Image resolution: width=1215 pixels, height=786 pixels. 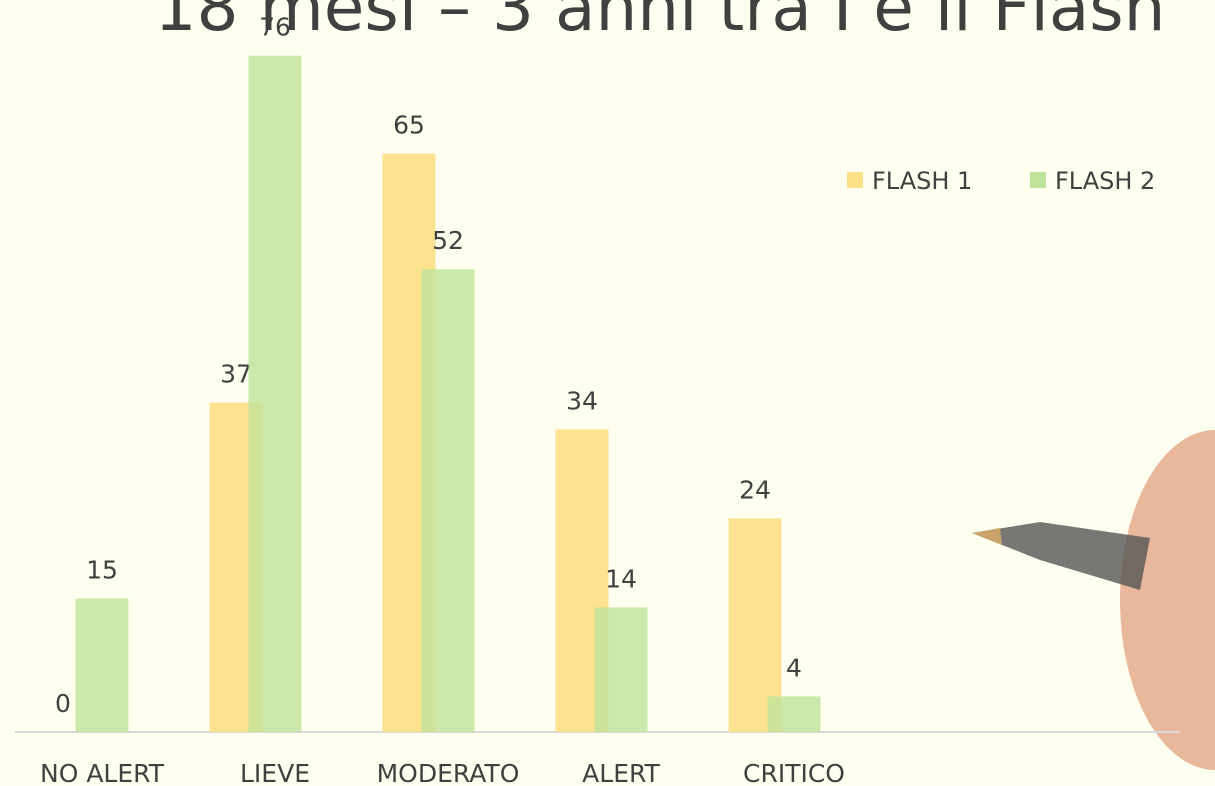 I want to click on value-label: 15, so click(x=102, y=570).